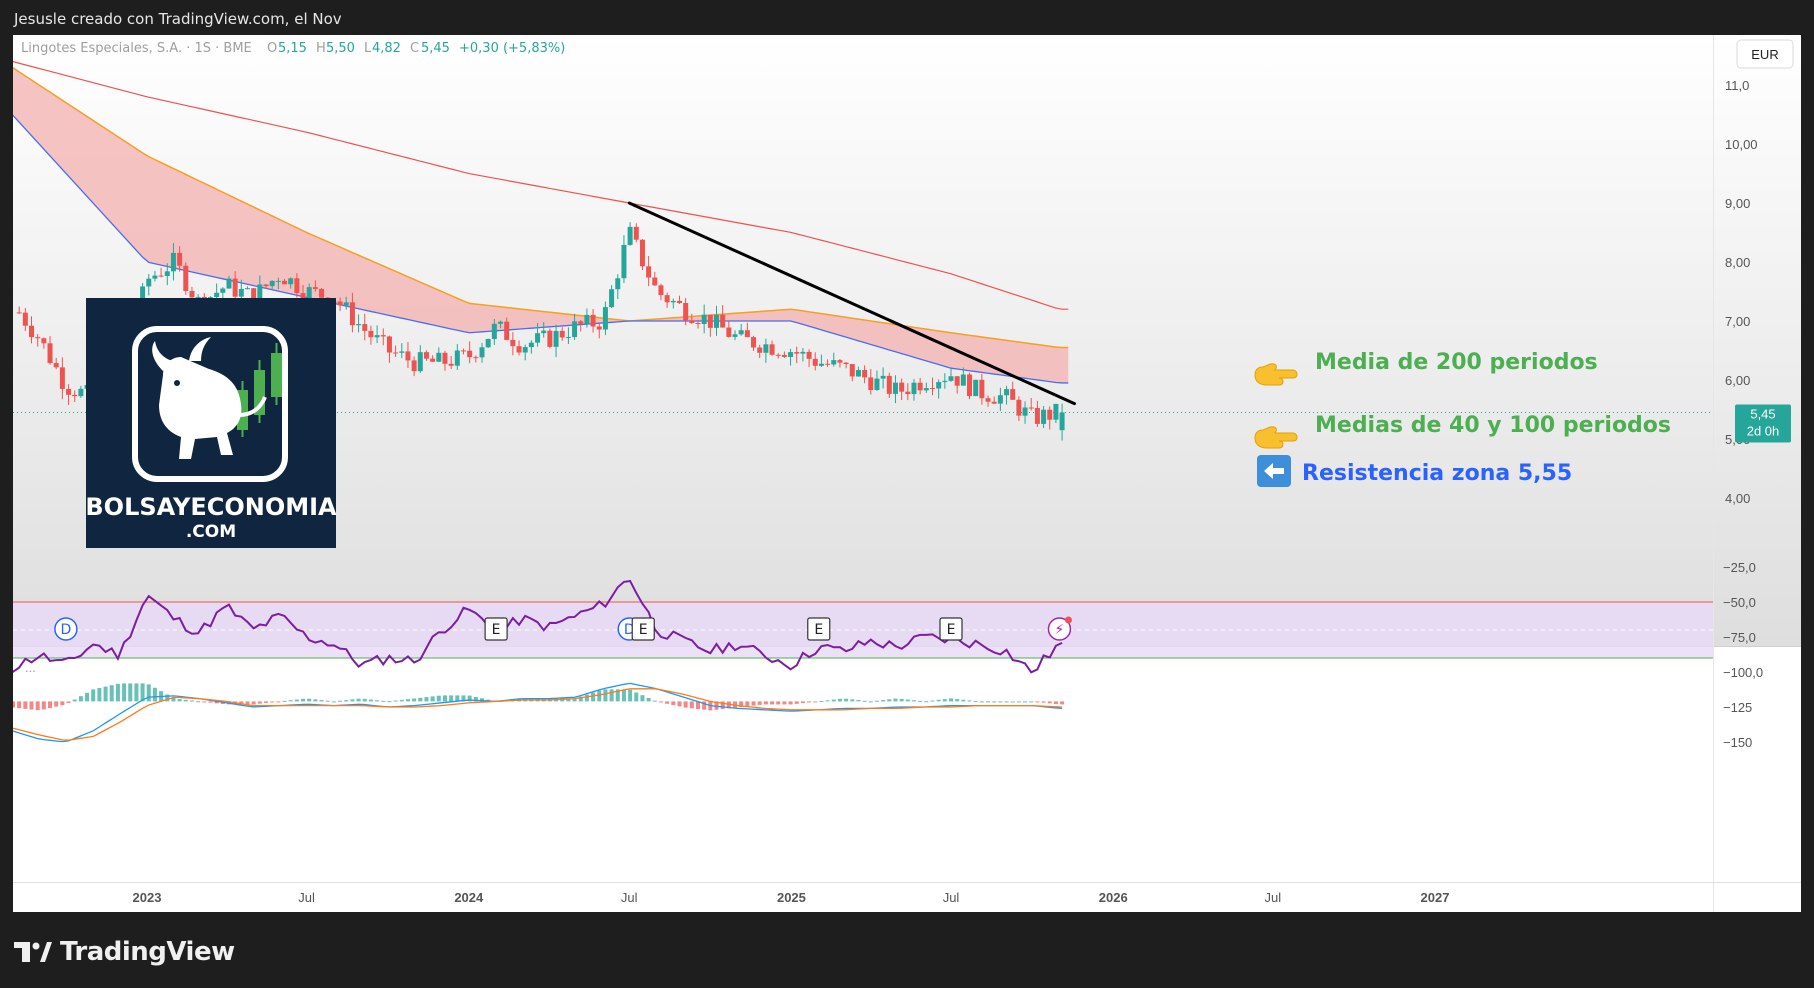 The width and height of the screenshot is (1814, 988). I want to click on brand-logo: BOLSAYECONOMIA .COM, so click(211, 423).